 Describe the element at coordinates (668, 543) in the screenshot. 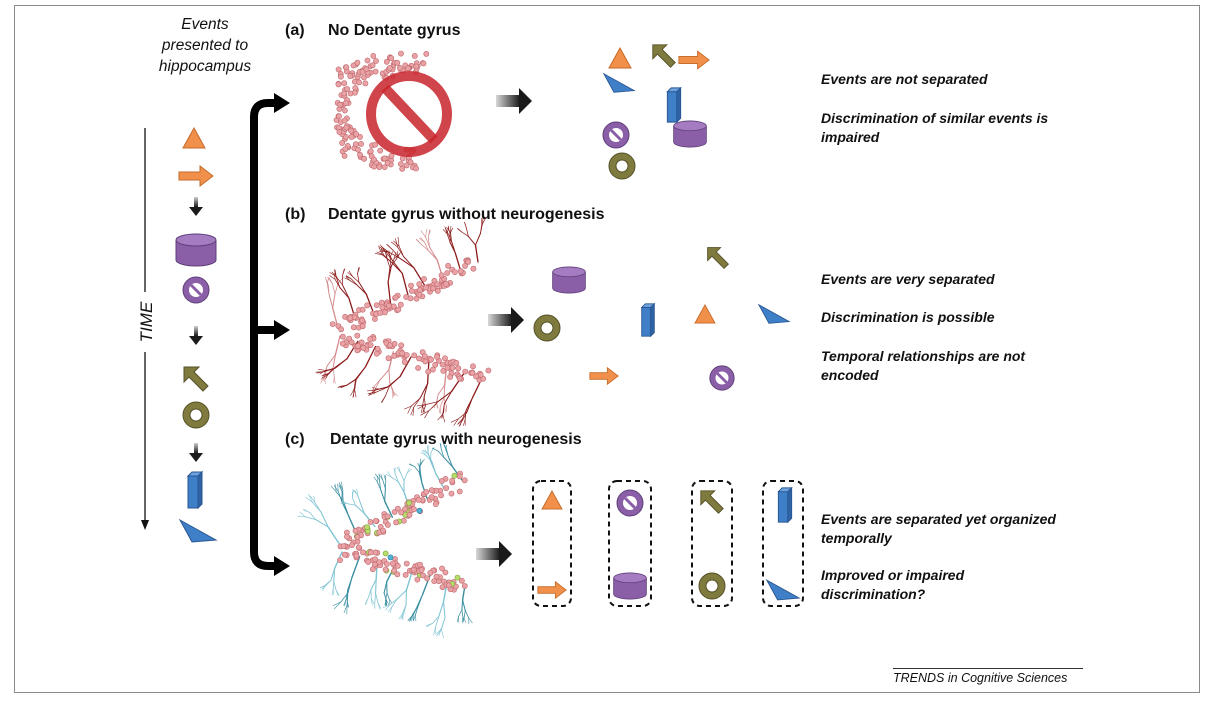

I see `temporal-groups-c` at that location.